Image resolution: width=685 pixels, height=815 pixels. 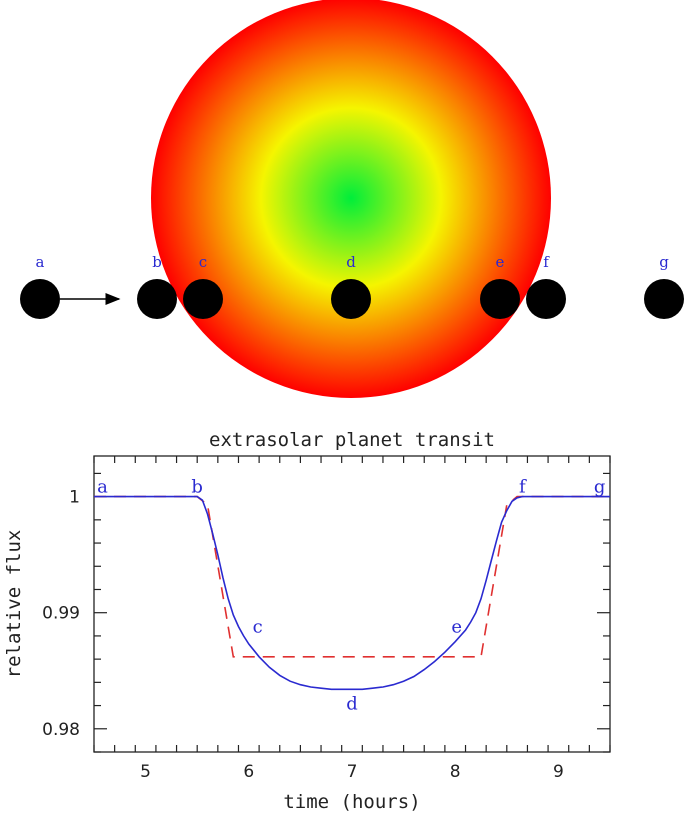 What do you see at coordinates (197, 487) in the screenshot?
I see `annotation-label: b` at bounding box center [197, 487].